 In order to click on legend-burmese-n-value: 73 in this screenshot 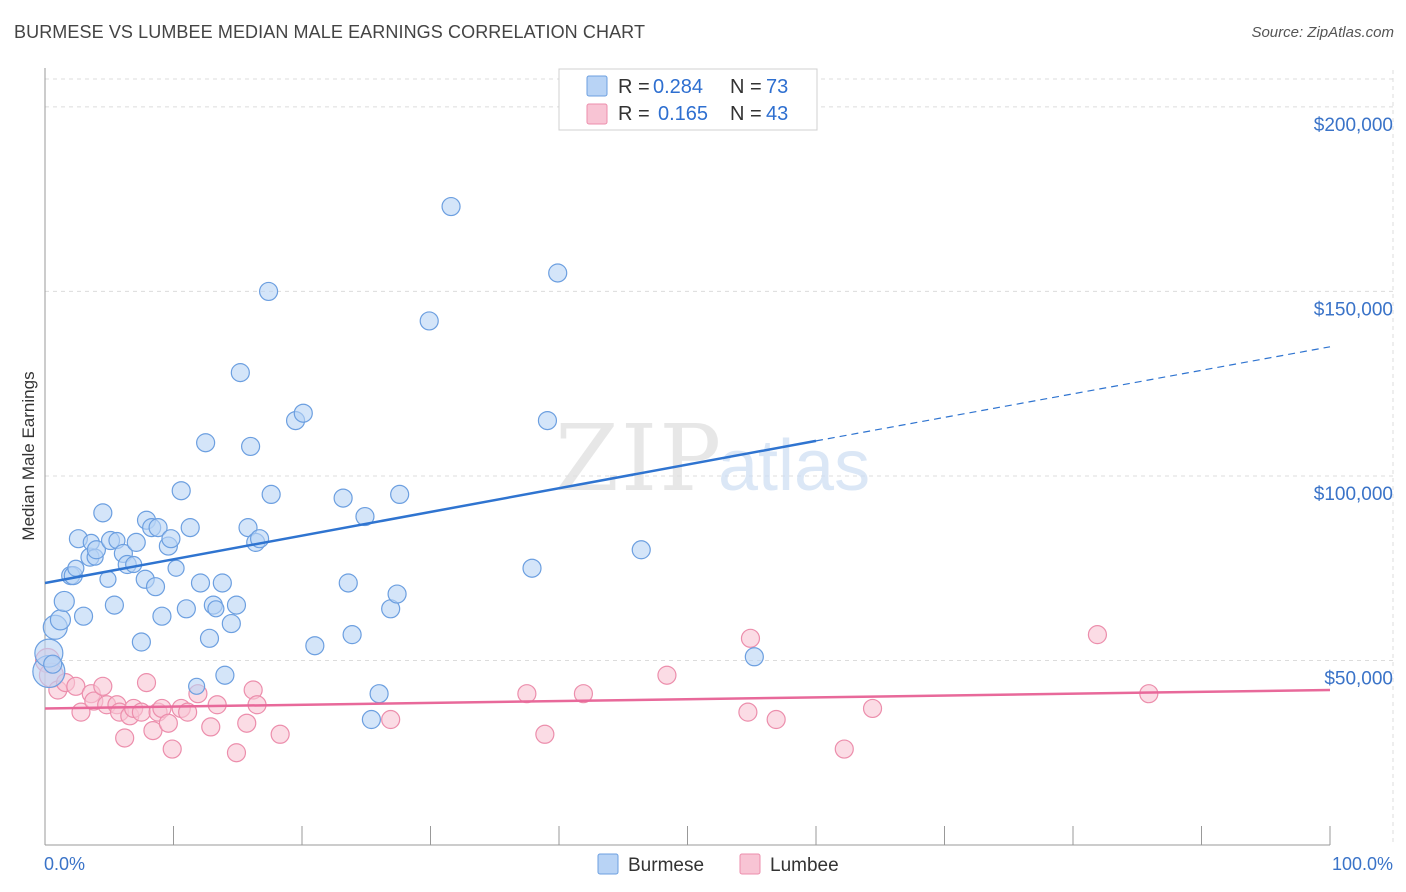, I will do `click(777, 87)`.